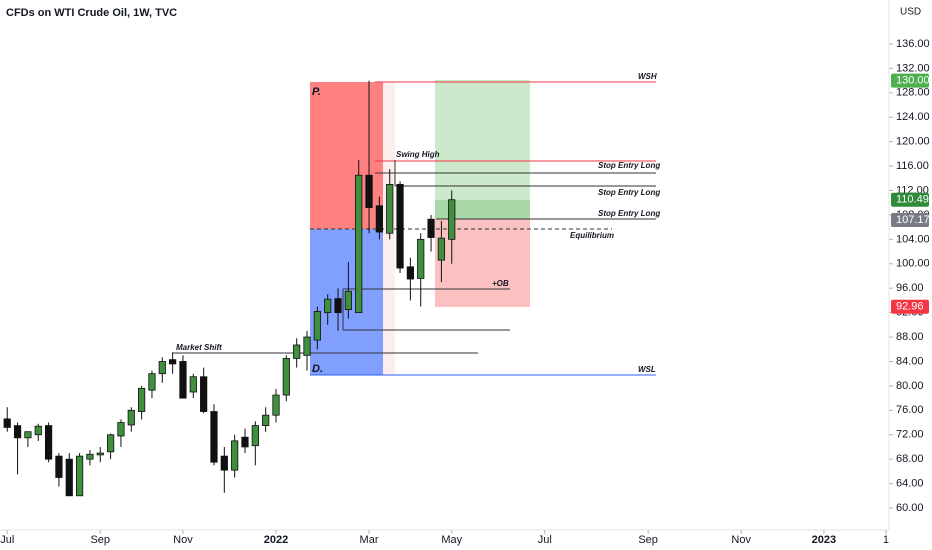 The image size is (932, 550). I want to click on y-tick-label: 116.00, so click(912, 166).